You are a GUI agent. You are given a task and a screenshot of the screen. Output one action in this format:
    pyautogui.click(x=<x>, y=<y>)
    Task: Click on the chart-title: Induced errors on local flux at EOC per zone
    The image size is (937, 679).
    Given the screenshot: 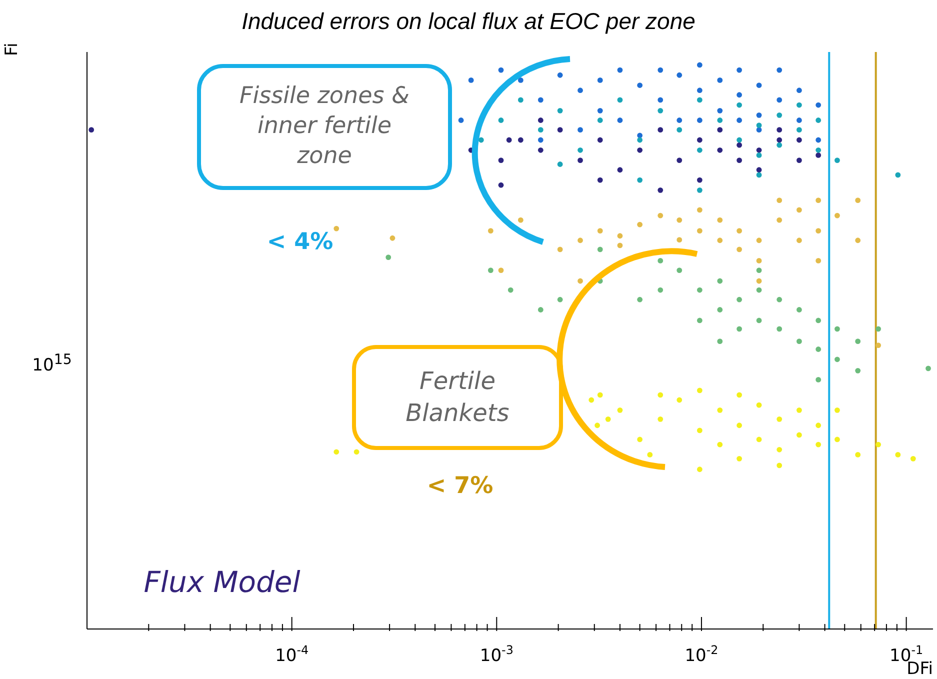 What is the action you would take?
    pyautogui.click(x=468, y=21)
    